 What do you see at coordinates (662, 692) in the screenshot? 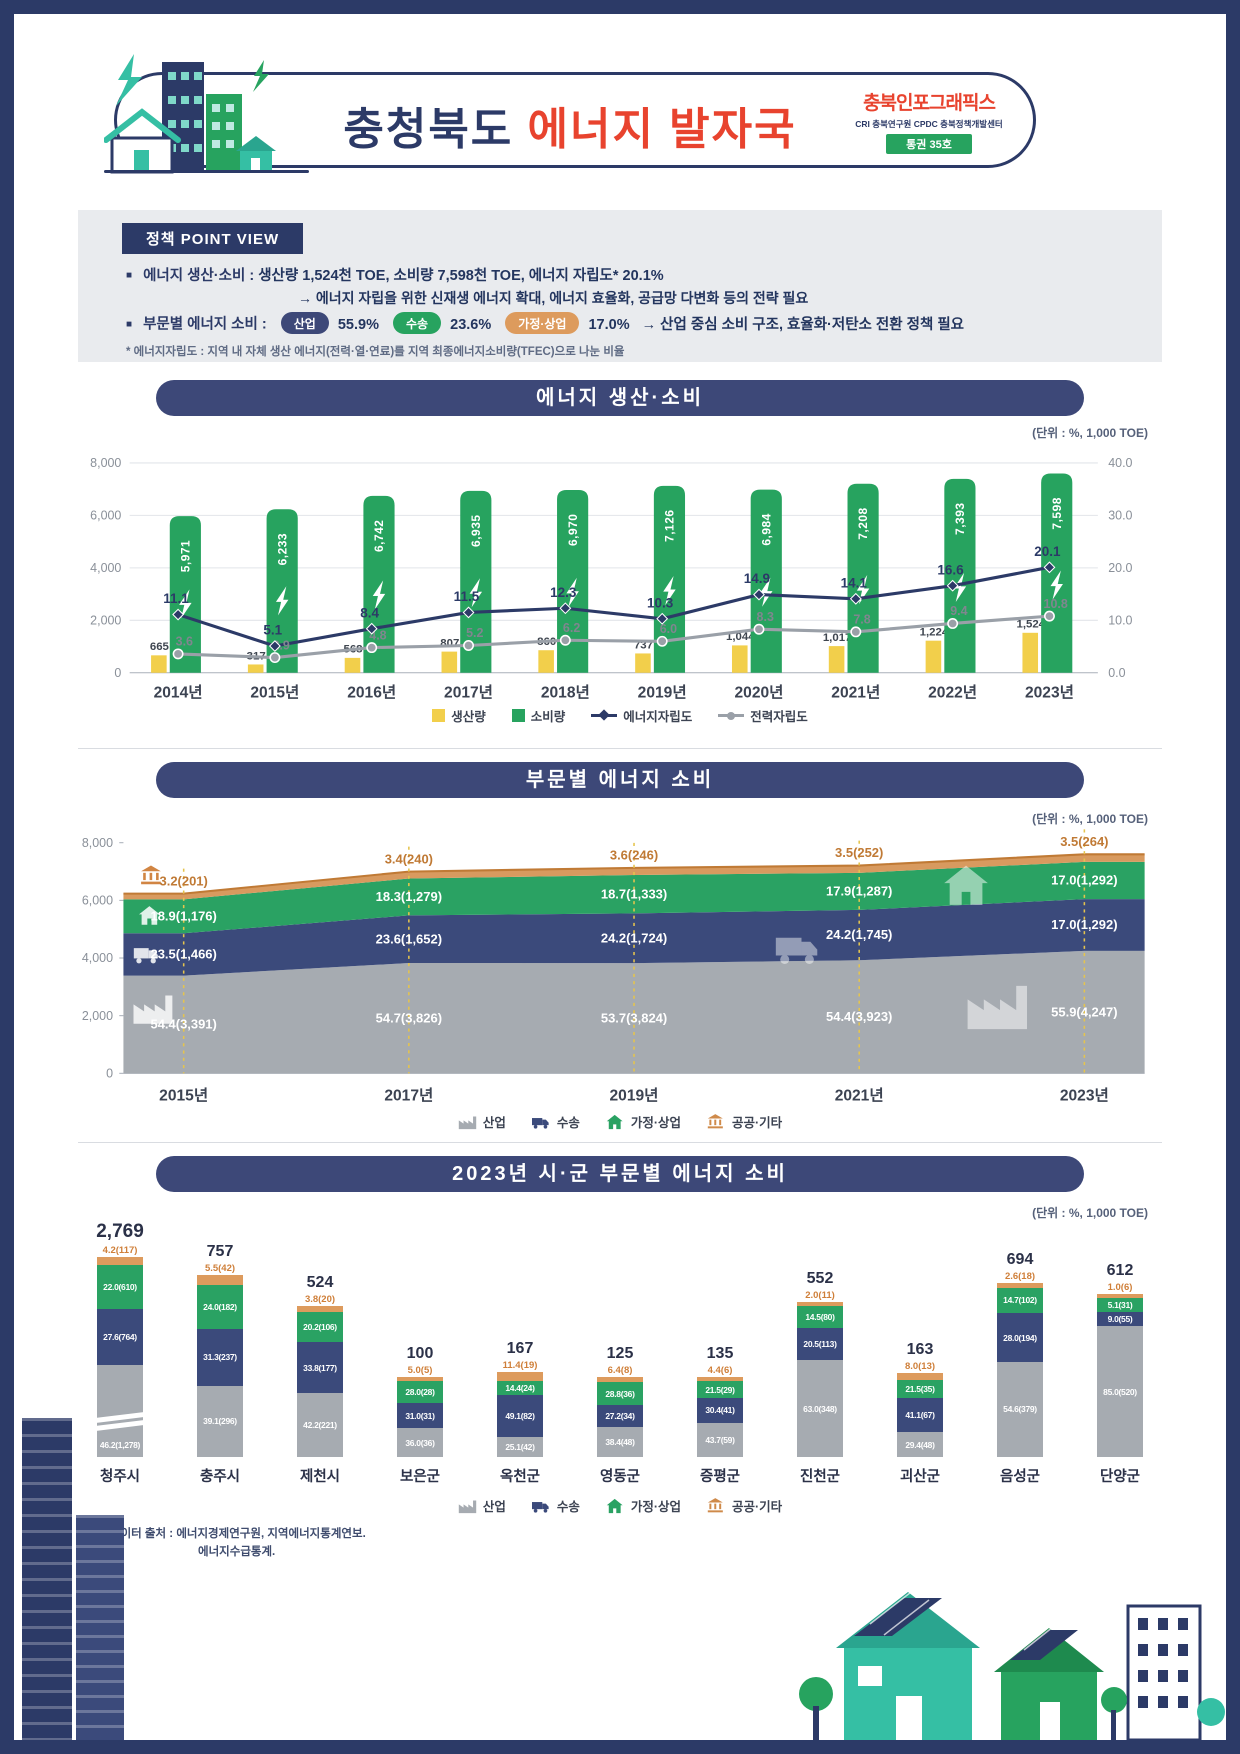
I see `svg-text: 2019년` at bounding box center [662, 692].